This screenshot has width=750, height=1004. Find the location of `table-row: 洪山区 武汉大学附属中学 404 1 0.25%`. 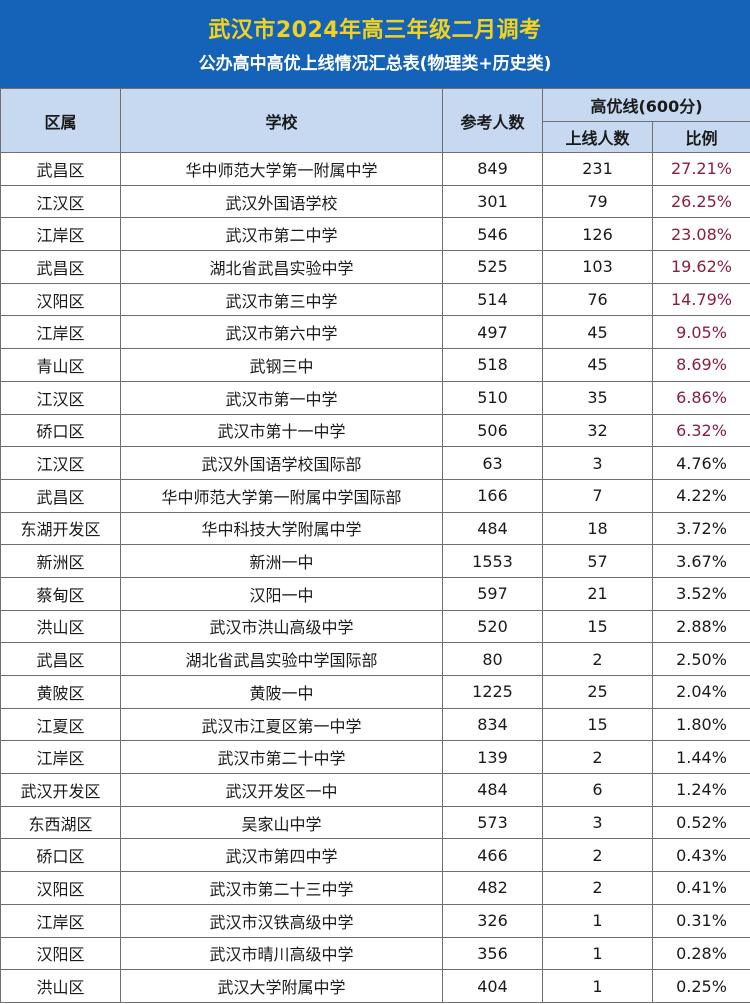

table-row: 洪山区 武汉大学附属中学 404 1 0.25% is located at coordinates (375, 986).